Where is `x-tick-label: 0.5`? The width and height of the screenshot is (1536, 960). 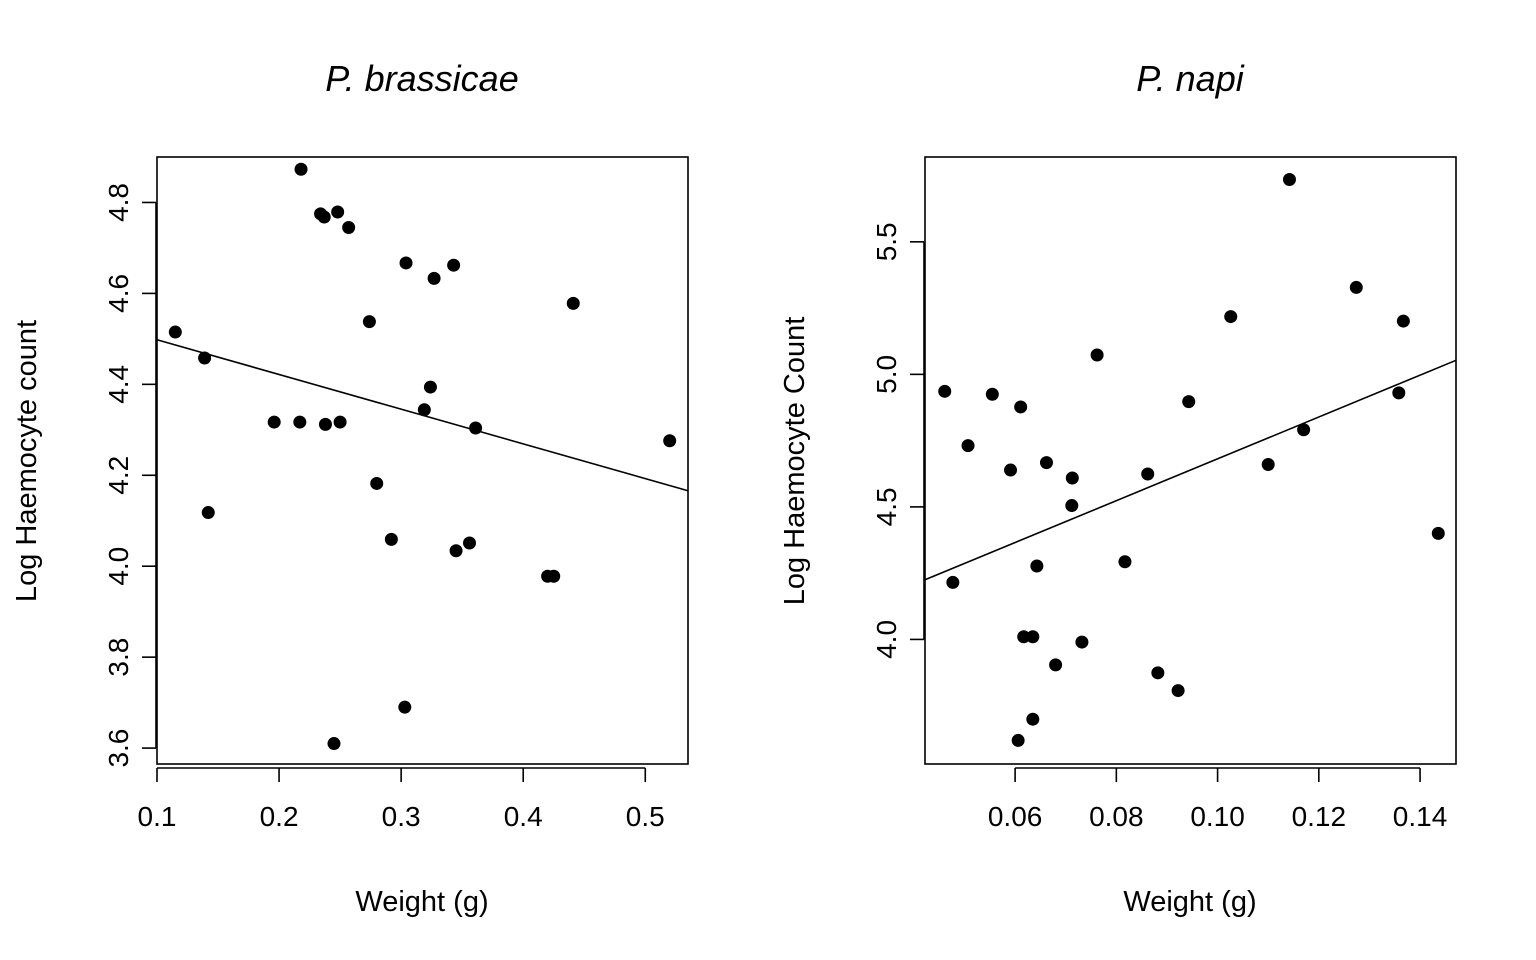
x-tick-label: 0.5 is located at coordinates (645, 816).